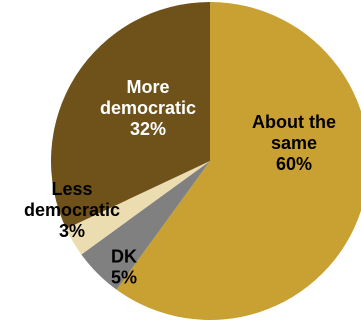 The image size is (361, 325). I want to click on slice-label-3: More democratic 32%, so click(148, 108).